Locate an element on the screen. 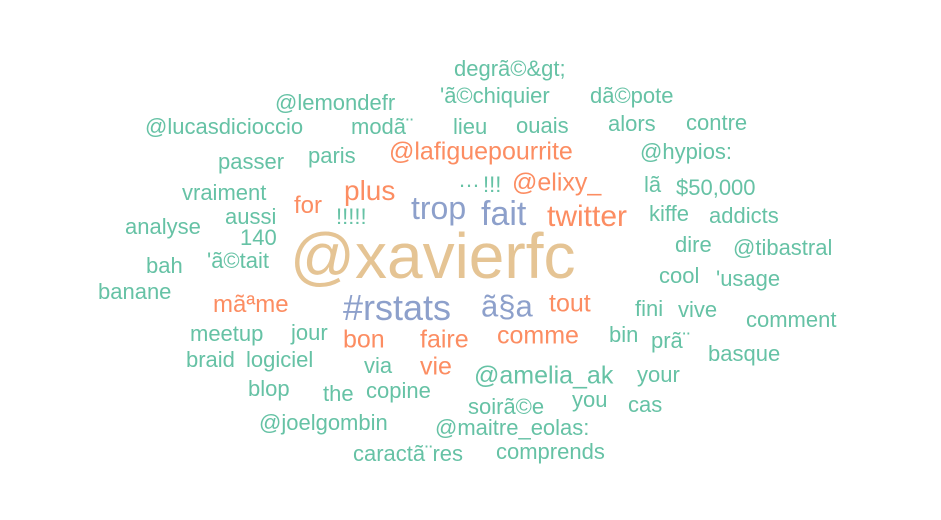 The width and height of the screenshot is (941, 520). word-banane-47: banane is located at coordinates (135, 291).